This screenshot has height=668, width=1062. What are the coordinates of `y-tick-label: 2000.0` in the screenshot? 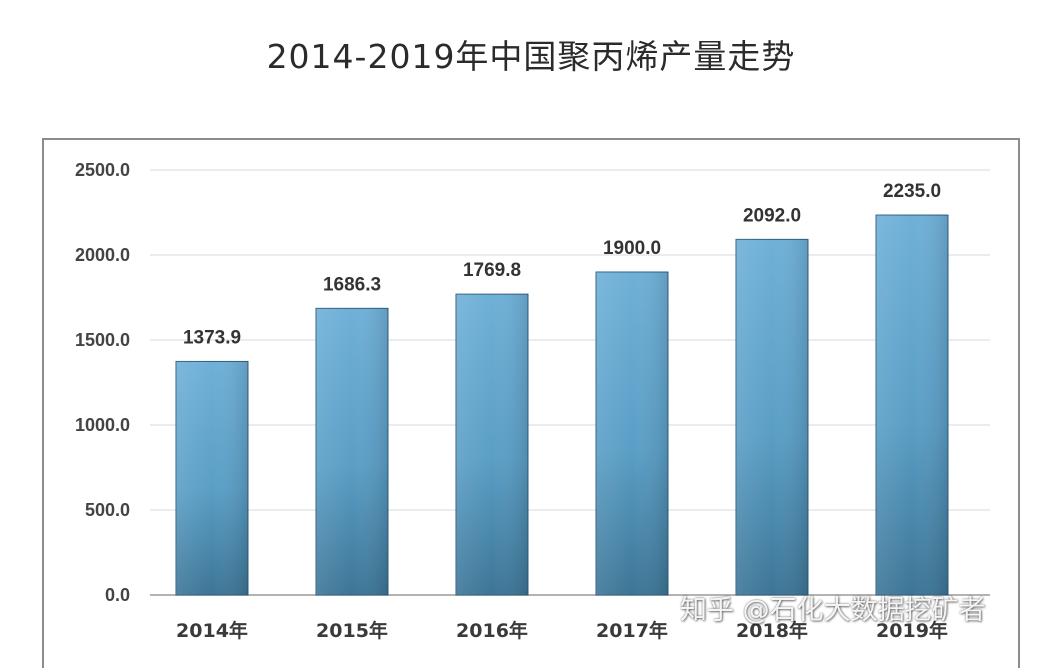 It's located at (102, 255).